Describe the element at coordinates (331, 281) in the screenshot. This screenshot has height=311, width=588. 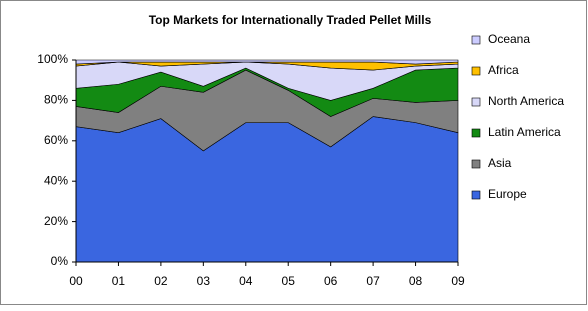
I see `x-tick-label: 06` at that location.